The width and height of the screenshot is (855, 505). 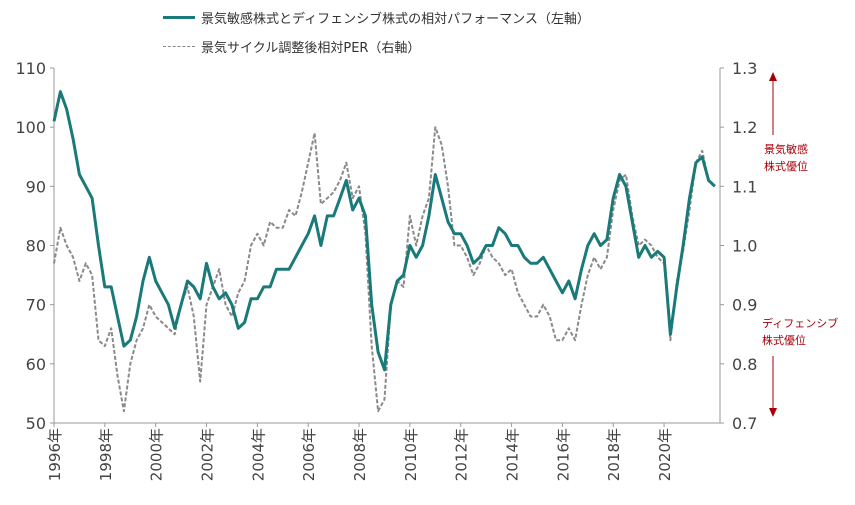 What do you see at coordinates (179, 17) in the screenshot?
I see `legend-swatch-solid` at bounding box center [179, 17].